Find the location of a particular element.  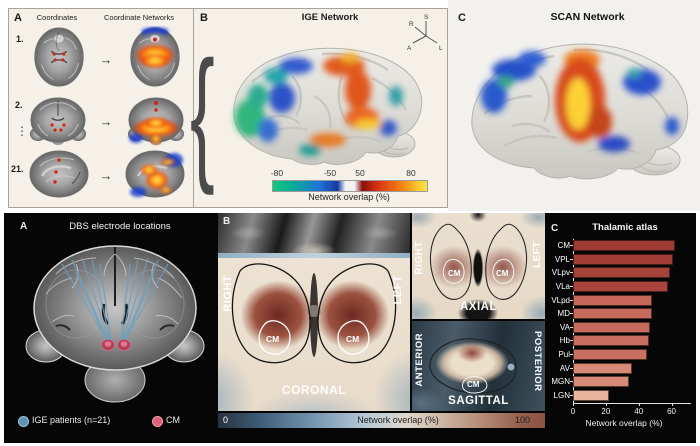

sagittal-anterior-label: ANTERIOR is located at coordinates (419, 360).